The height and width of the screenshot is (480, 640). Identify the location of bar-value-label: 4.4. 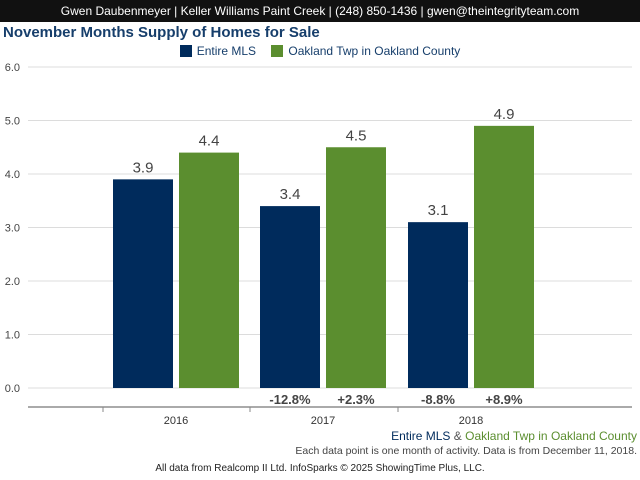
(209, 141).